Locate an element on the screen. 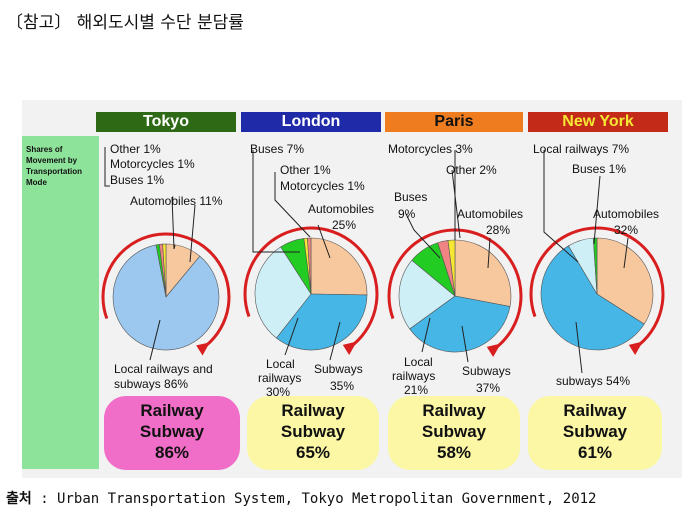  london-label-subways: Subways is located at coordinates (338, 369).